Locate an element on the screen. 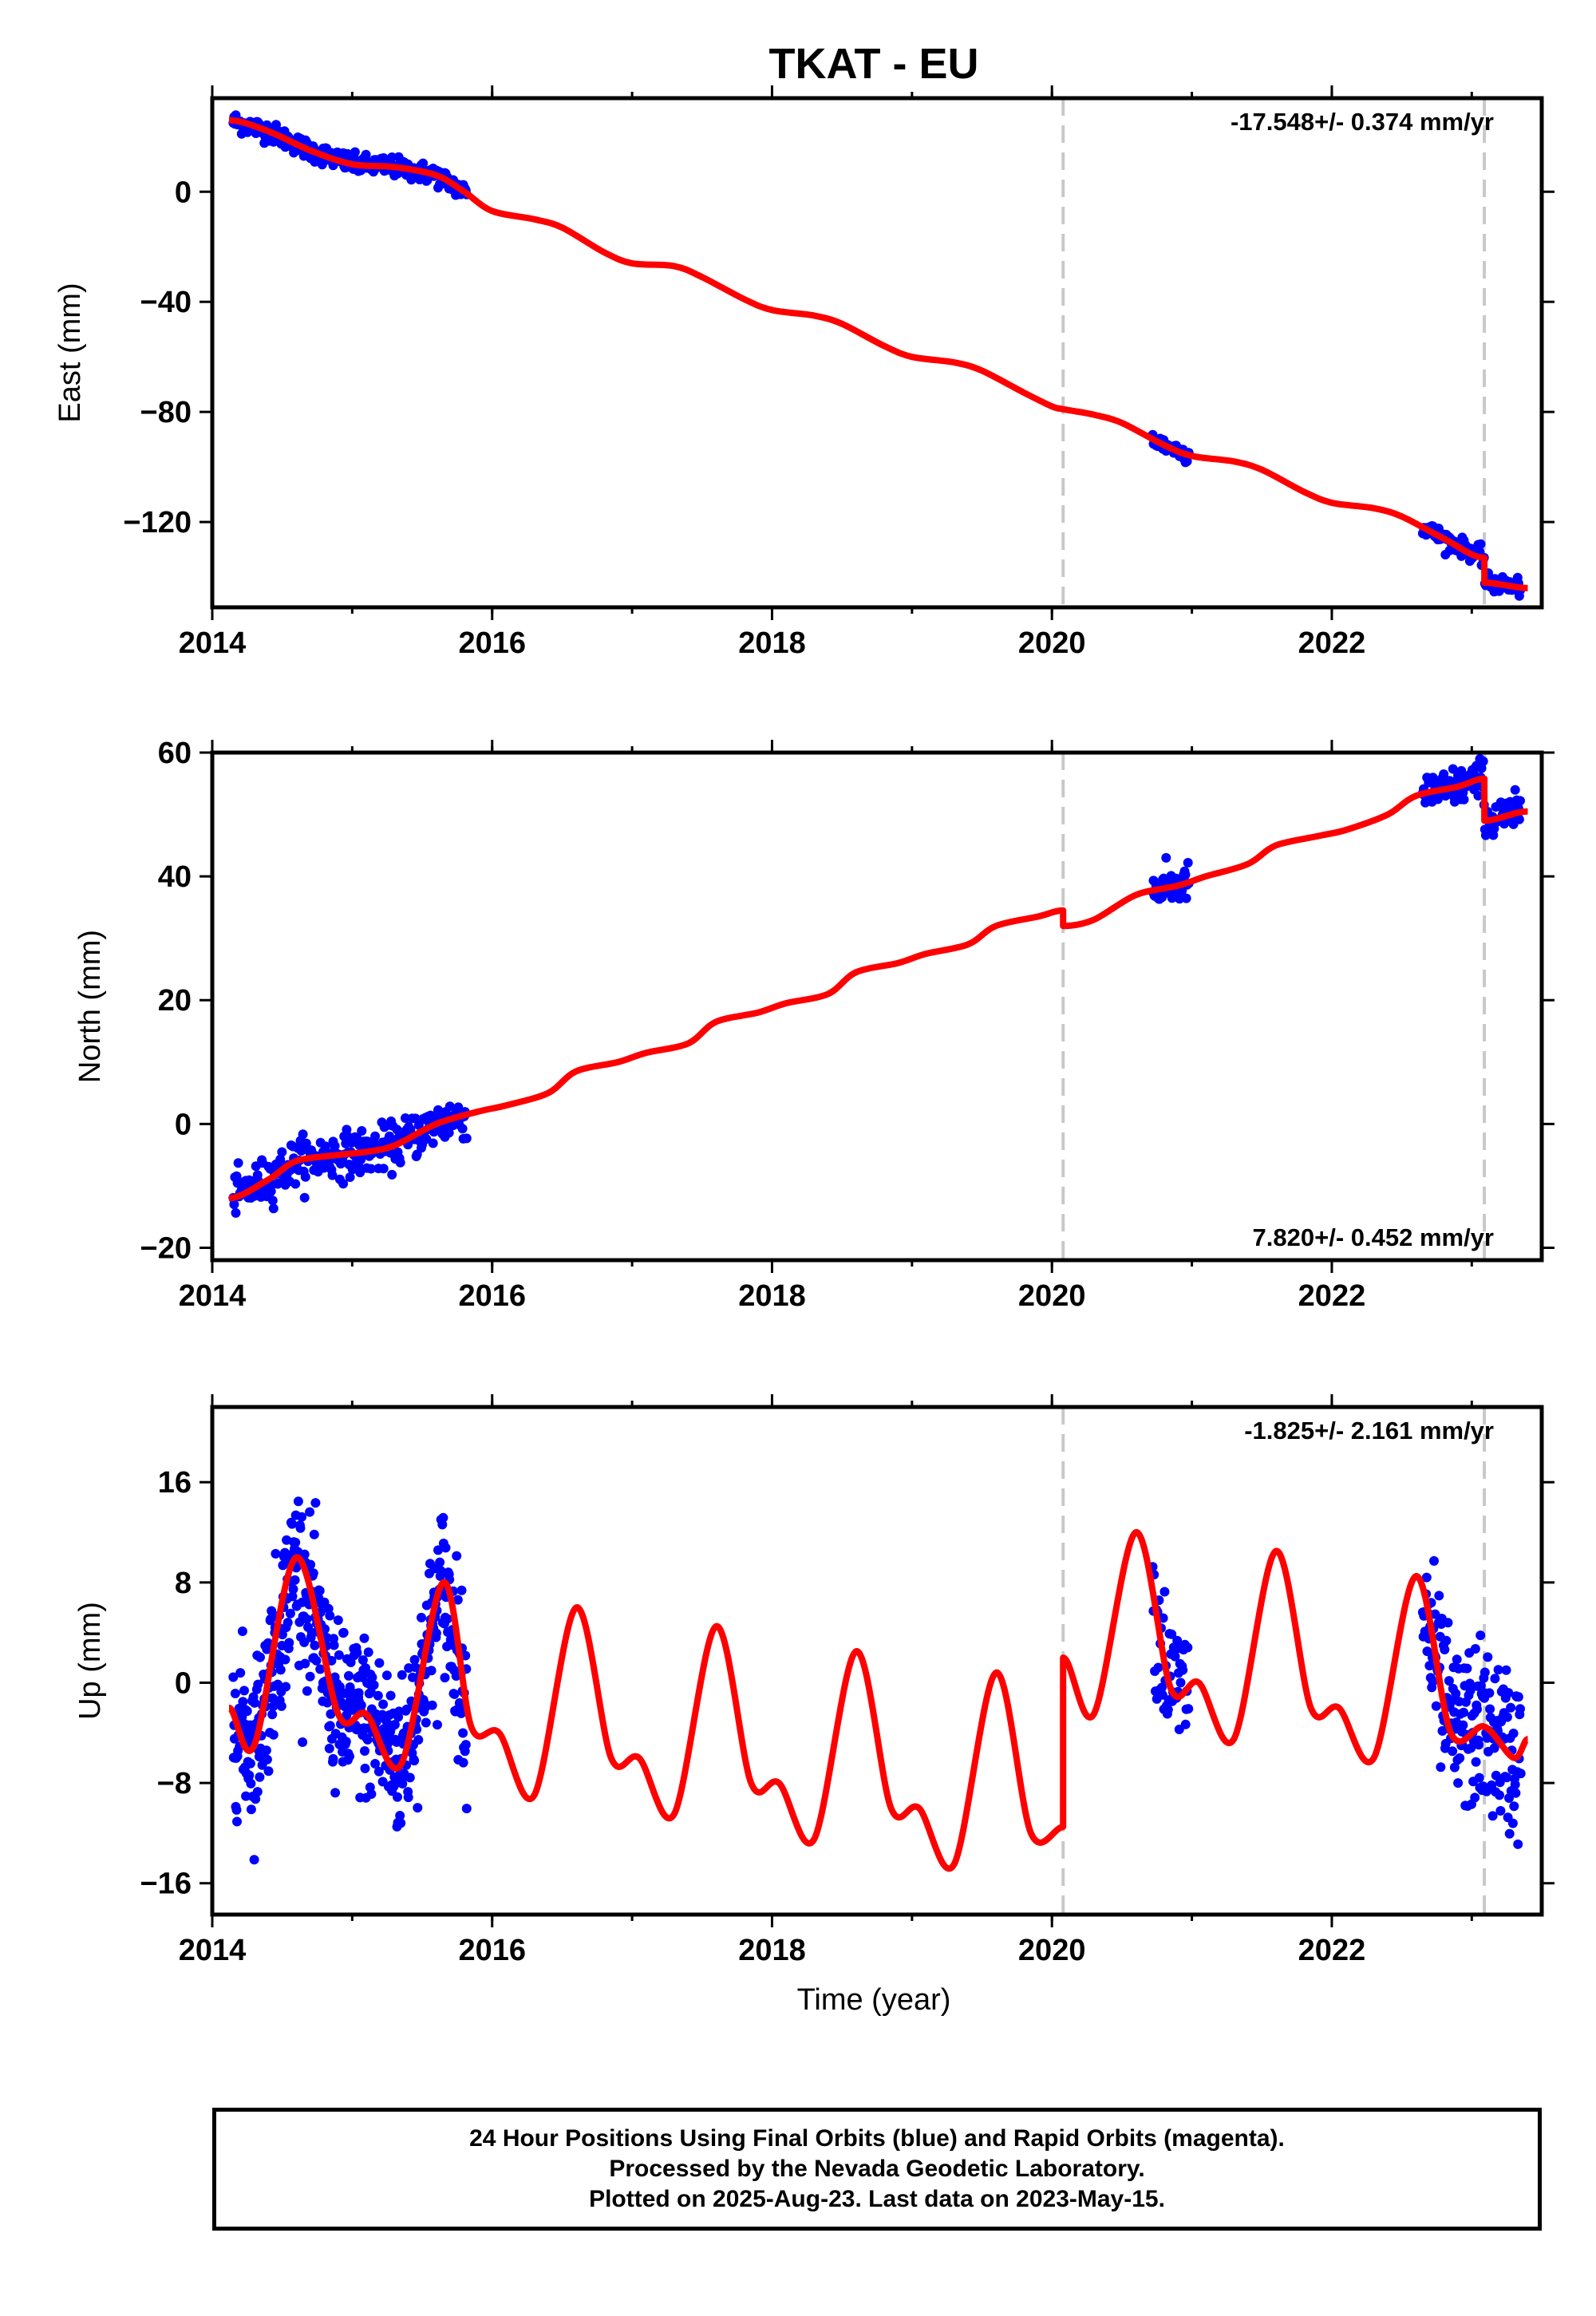 This screenshot has height=2316, width=1596. x-tick-label: 2016 is located at coordinates (492, 643).